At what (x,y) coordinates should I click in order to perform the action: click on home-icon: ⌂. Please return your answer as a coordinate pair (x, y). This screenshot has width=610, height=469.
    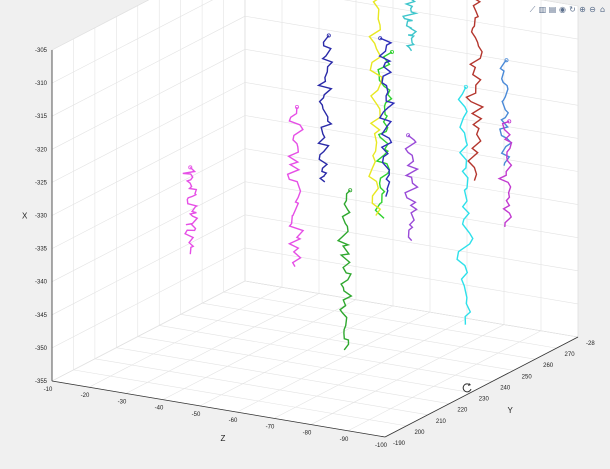
    Looking at the image, I should click on (602, 9).